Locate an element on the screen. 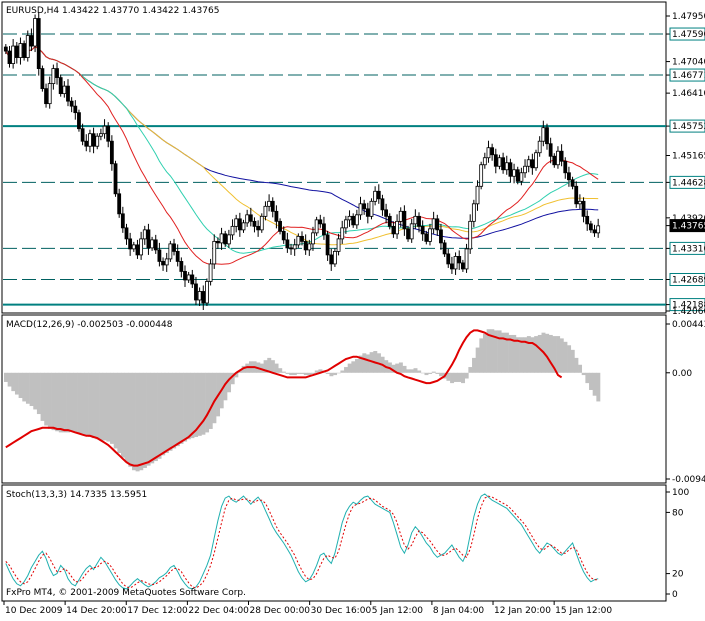 The height and width of the screenshot is (621, 705). price-tick-label: 1.42188 is located at coordinates (688, 306).